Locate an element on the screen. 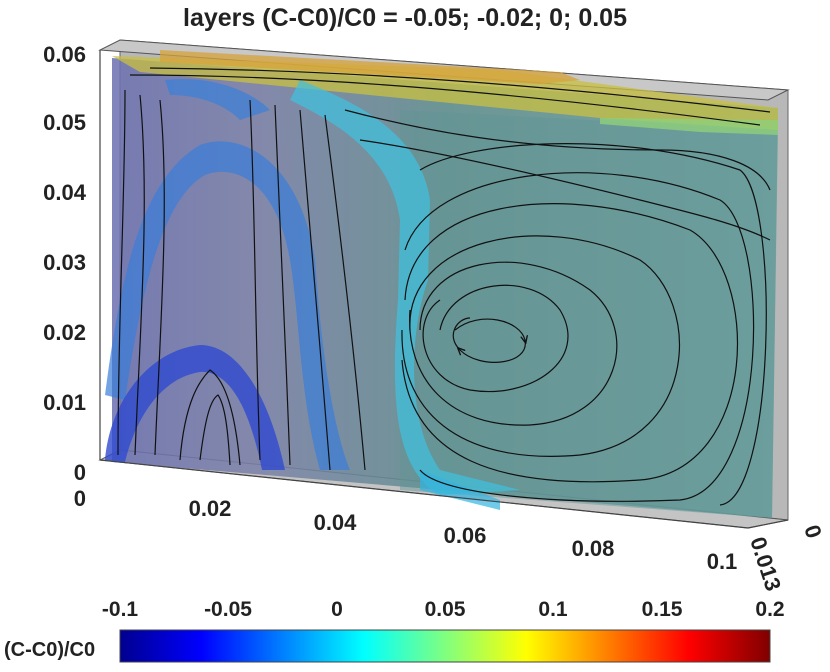  colorbar-tick-label: 0.15 is located at coordinates (662, 609).